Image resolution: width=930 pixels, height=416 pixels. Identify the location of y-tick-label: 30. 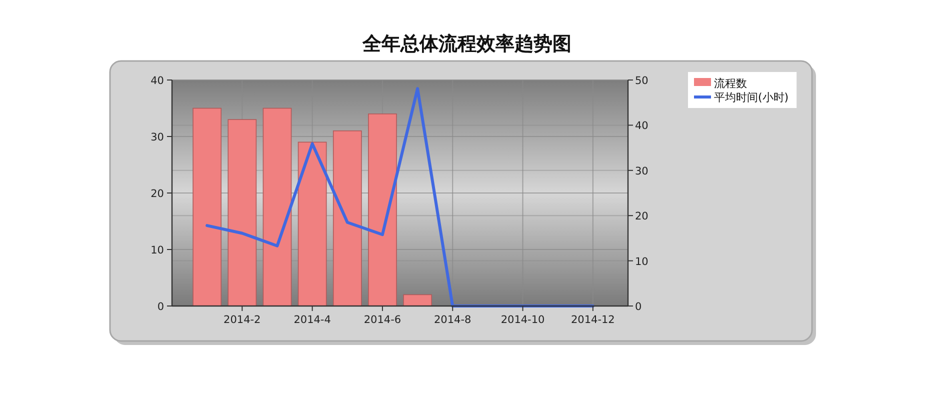
(157, 138).